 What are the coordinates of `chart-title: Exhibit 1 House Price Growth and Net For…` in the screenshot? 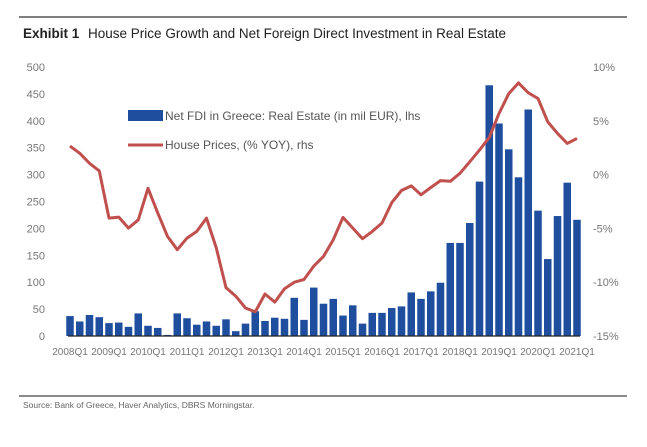 It's located at (264, 33).